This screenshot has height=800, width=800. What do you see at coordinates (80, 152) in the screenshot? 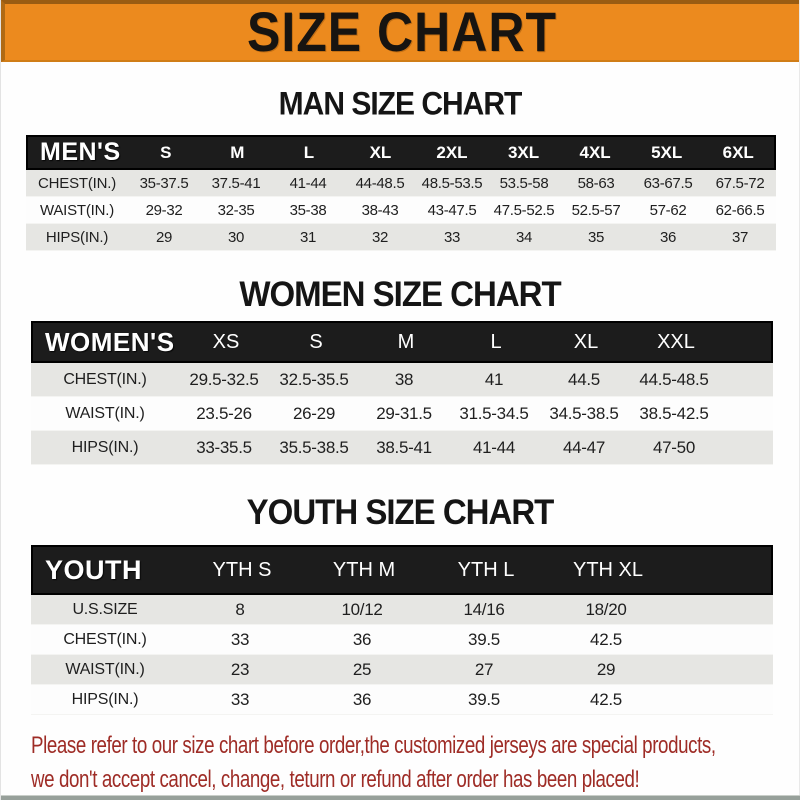
I see `table-corner-label: MEN'S` at bounding box center [80, 152].